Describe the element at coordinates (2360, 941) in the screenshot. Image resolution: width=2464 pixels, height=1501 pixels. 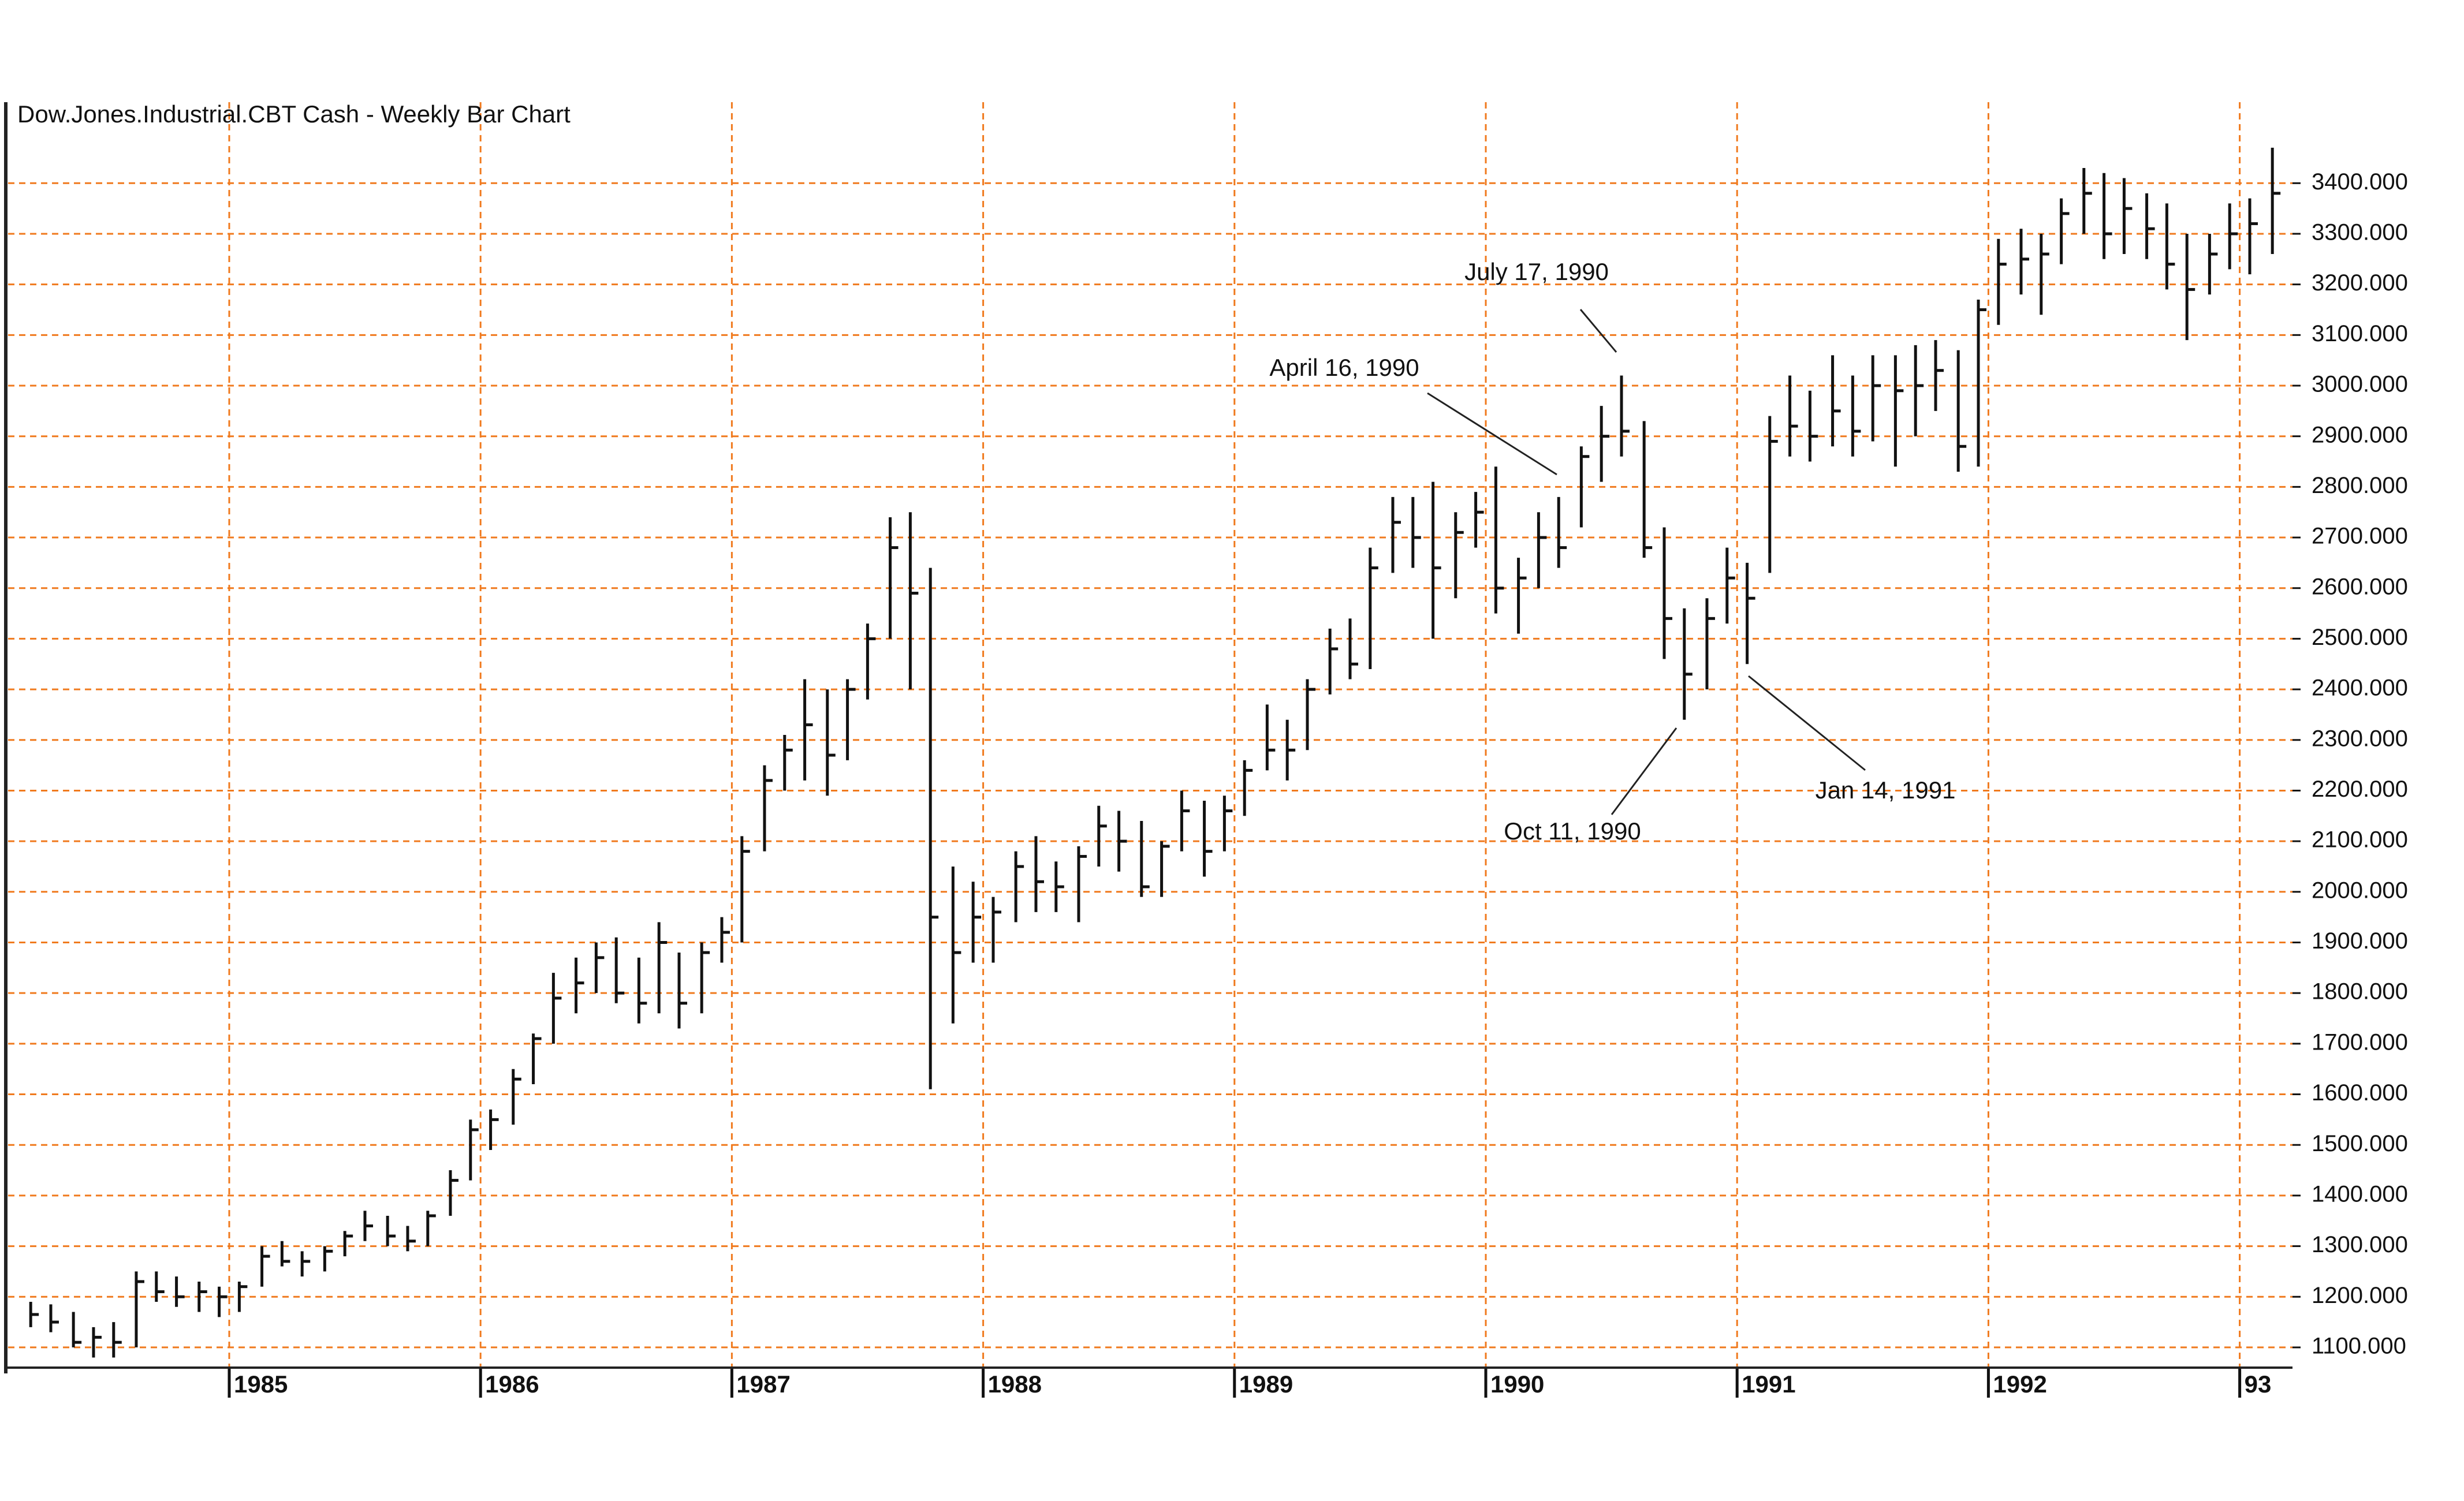
I see `y-tick-label: 1900.000` at that location.